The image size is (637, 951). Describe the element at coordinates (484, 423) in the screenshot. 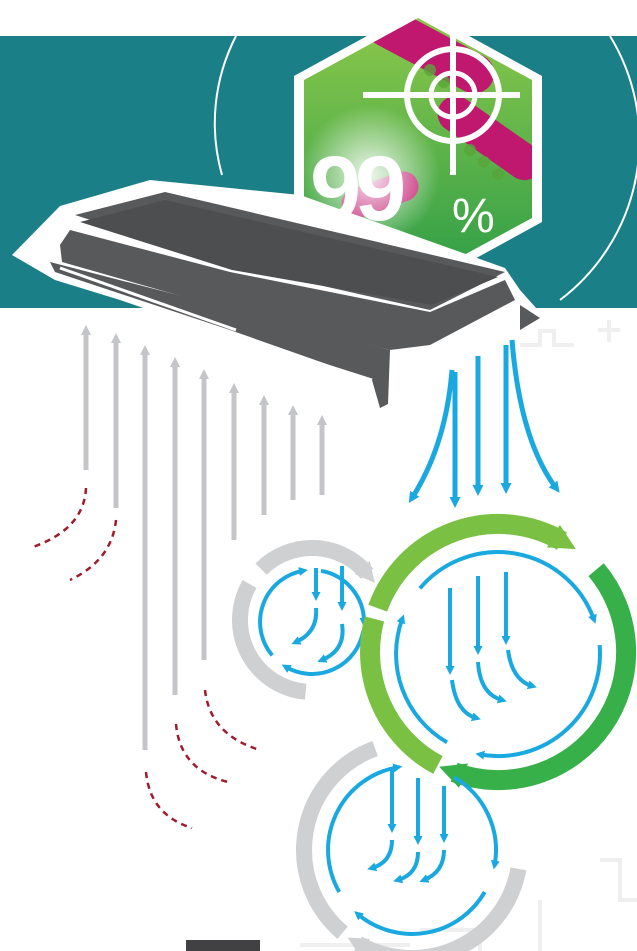

I see `outflow-arrows` at that location.